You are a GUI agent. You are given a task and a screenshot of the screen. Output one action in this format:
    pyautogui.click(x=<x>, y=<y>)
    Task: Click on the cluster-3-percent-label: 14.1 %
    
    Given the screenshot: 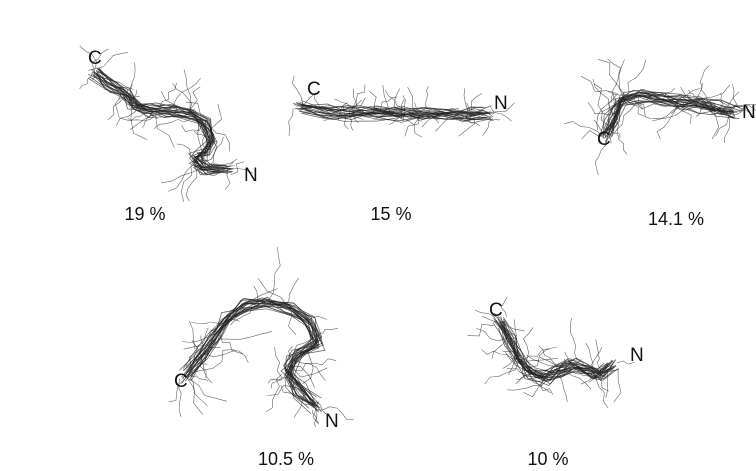 What is the action you would take?
    pyautogui.click(x=676, y=219)
    